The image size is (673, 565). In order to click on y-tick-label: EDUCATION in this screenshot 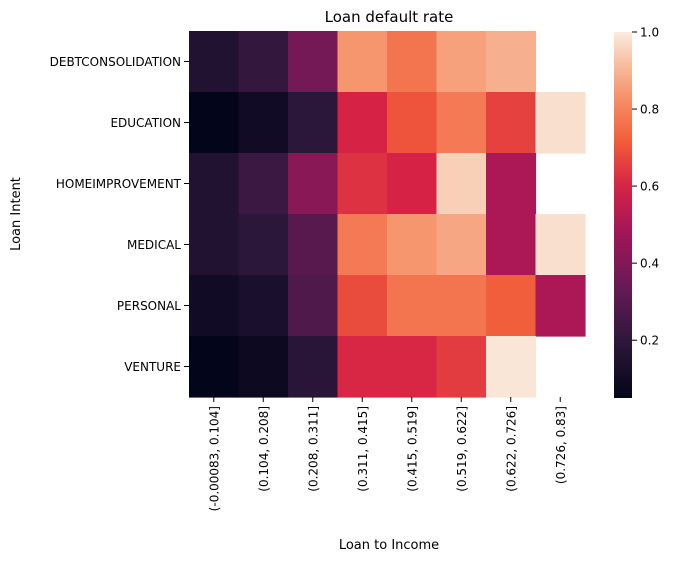, I will do `click(145, 123)`.